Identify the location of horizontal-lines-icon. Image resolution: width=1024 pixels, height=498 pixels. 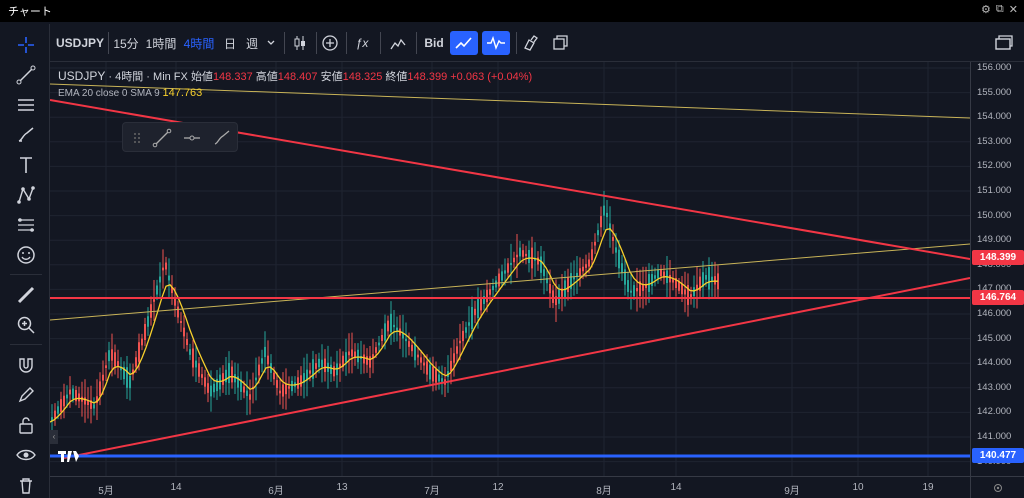
(26, 105).